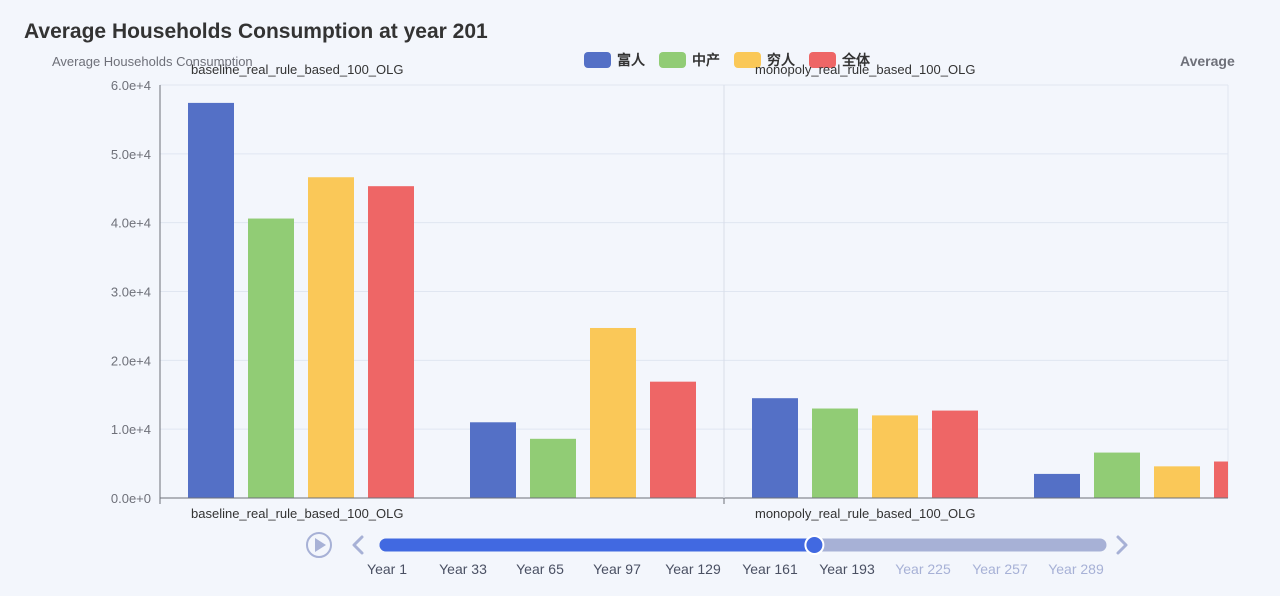  I want to click on y-axis-label: Average Households Consumption, so click(152, 61).